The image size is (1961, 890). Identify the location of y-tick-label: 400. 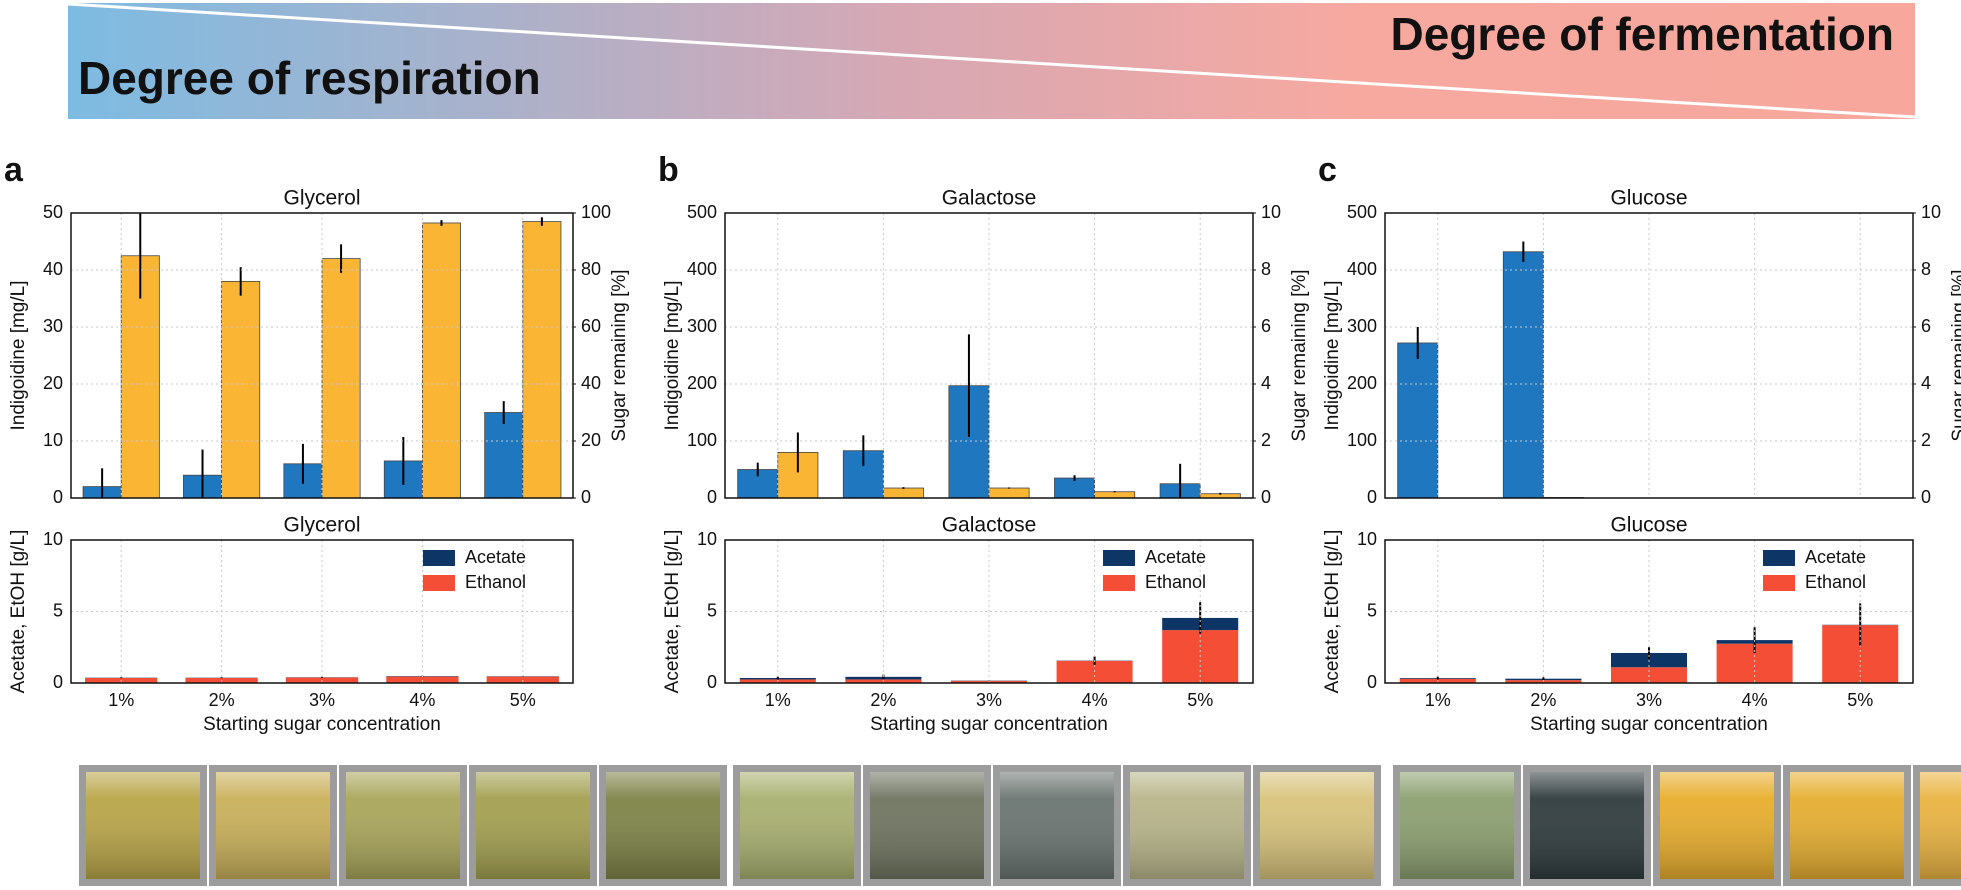
(1362, 269).